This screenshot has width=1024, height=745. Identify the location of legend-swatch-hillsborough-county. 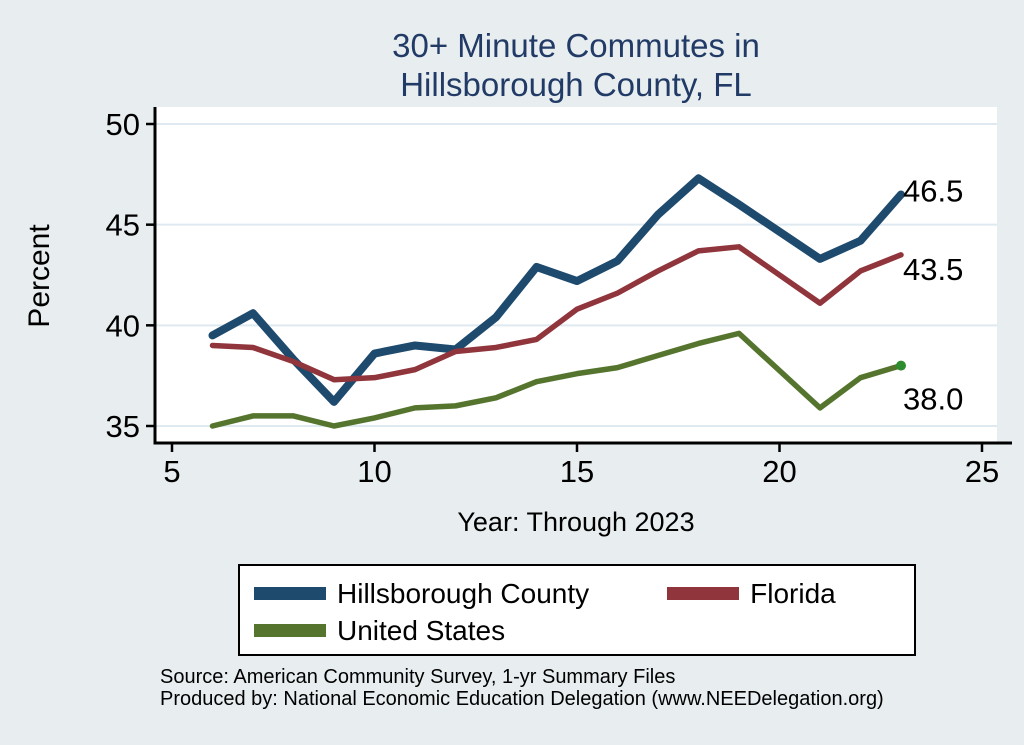
(290, 593).